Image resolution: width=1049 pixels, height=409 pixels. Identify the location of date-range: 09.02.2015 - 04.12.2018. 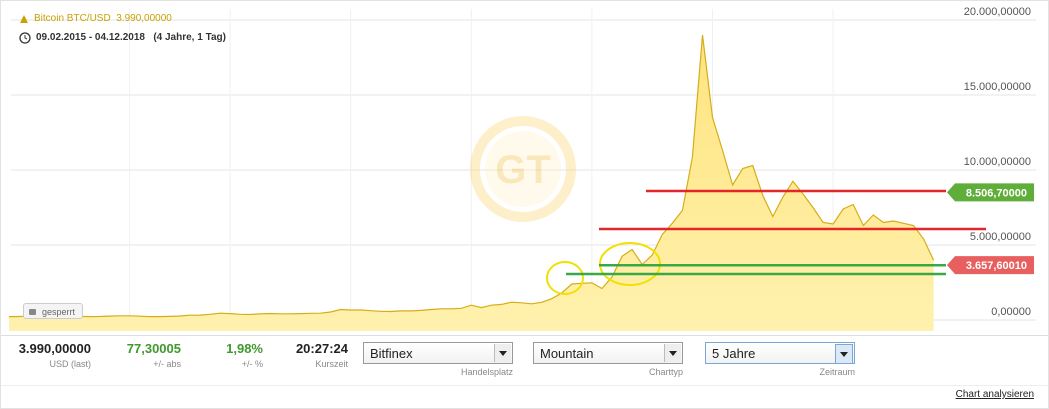
(90, 37).